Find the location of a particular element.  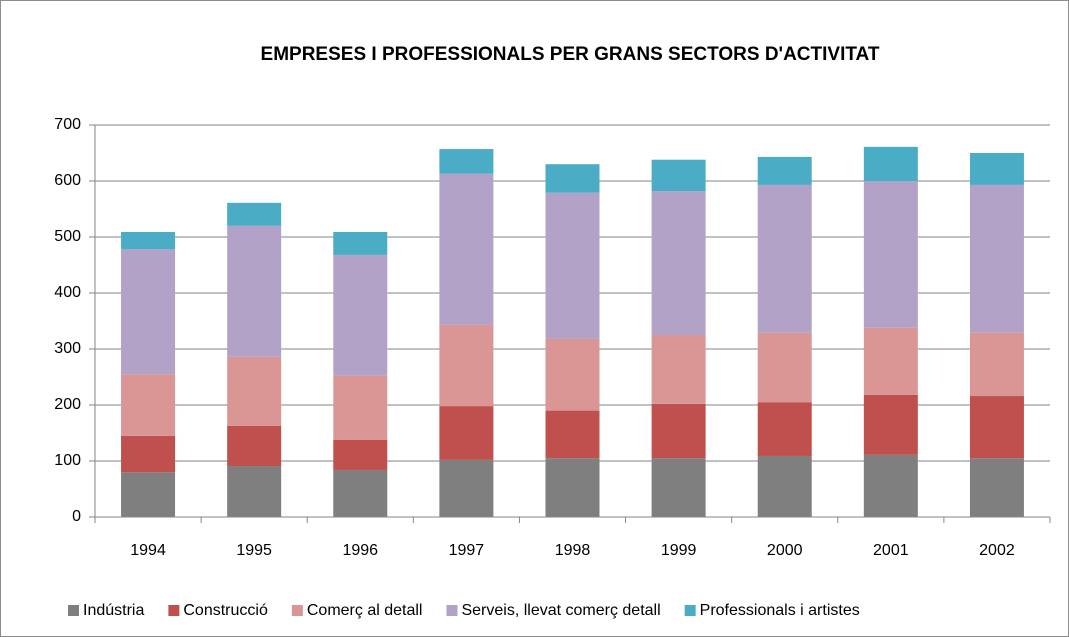

x-tick-label: 1997 is located at coordinates (467, 550).